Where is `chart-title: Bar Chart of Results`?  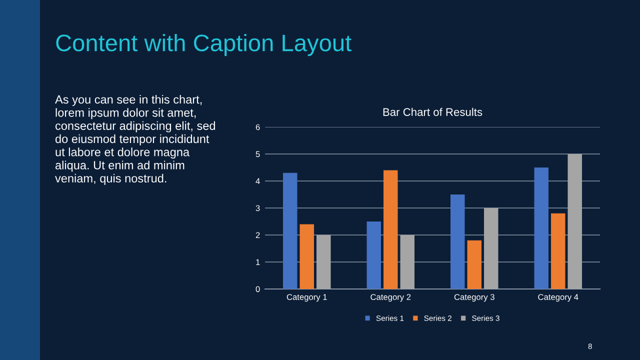 chart-title: Bar Chart of Results is located at coordinates (432, 112).